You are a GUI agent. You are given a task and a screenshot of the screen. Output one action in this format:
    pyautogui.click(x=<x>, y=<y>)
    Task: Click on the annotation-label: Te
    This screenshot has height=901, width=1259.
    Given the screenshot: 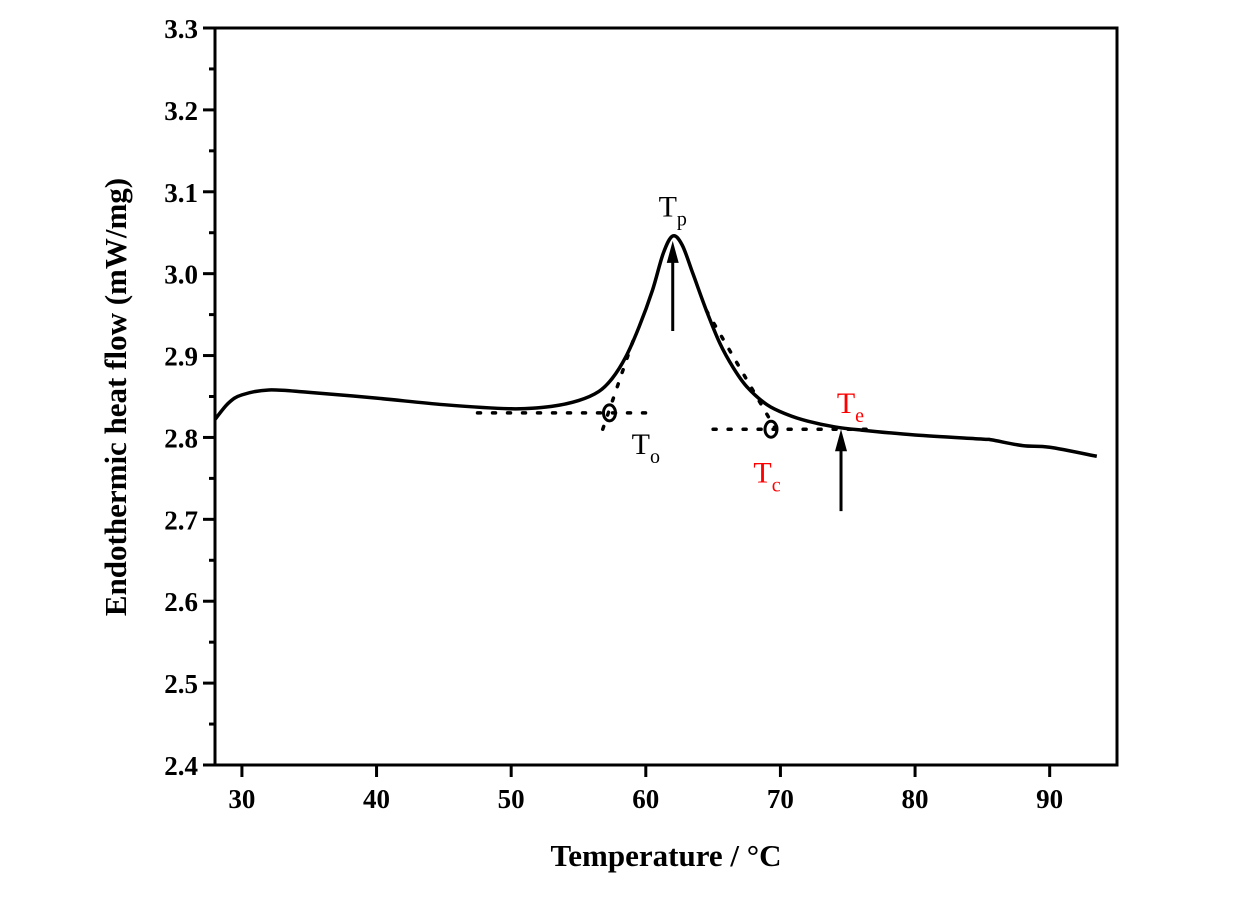 What is the action you would take?
    pyautogui.click(x=850, y=407)
    